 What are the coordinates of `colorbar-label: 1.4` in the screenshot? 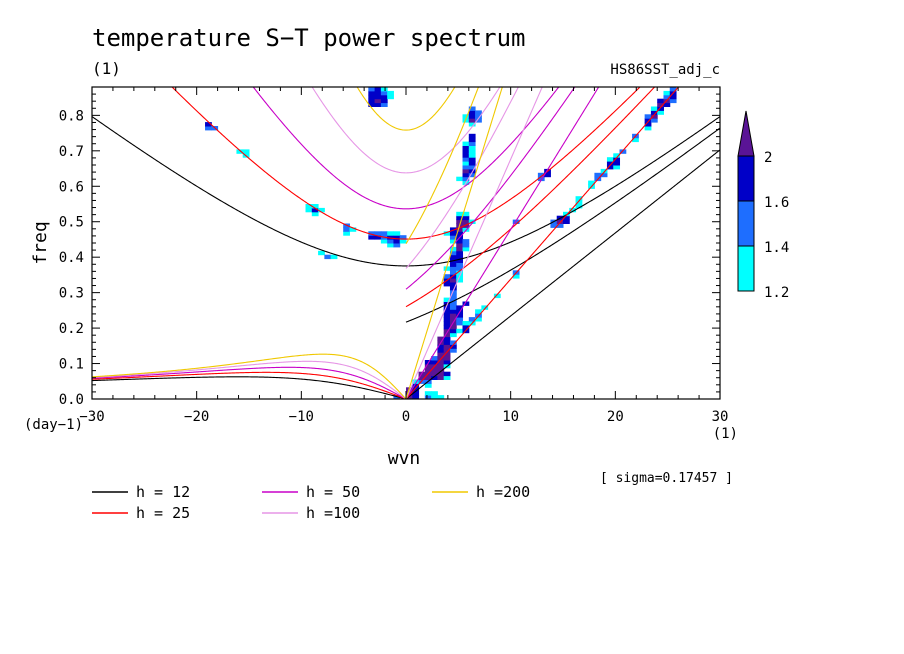 It's located at (776, 248).